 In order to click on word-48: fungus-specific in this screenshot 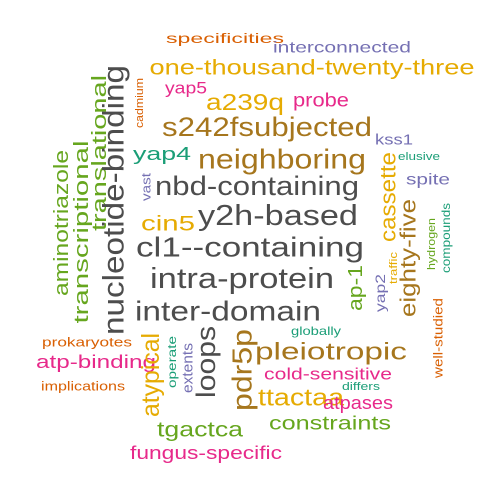, I will do `click(206, 453)`.